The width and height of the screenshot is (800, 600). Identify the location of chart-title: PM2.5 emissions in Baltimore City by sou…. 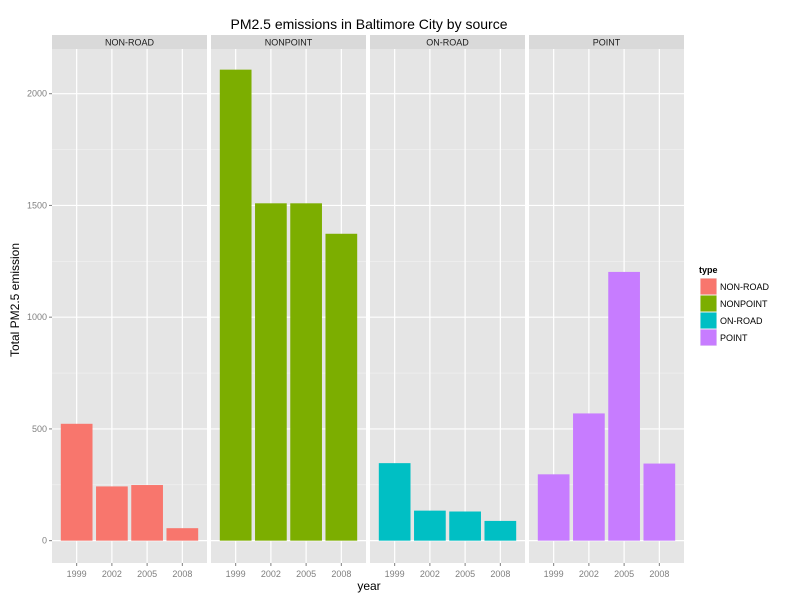
(369, 24).